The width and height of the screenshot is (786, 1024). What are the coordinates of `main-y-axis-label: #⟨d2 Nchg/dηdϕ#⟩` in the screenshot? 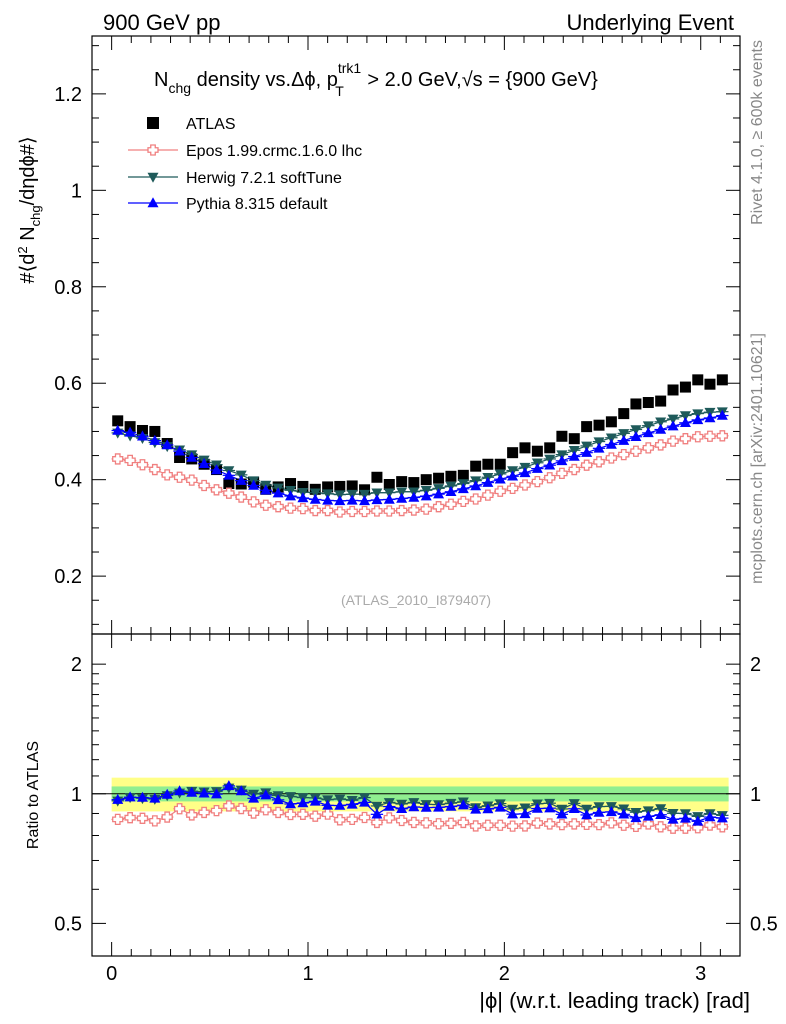 It's located at (29, 209).